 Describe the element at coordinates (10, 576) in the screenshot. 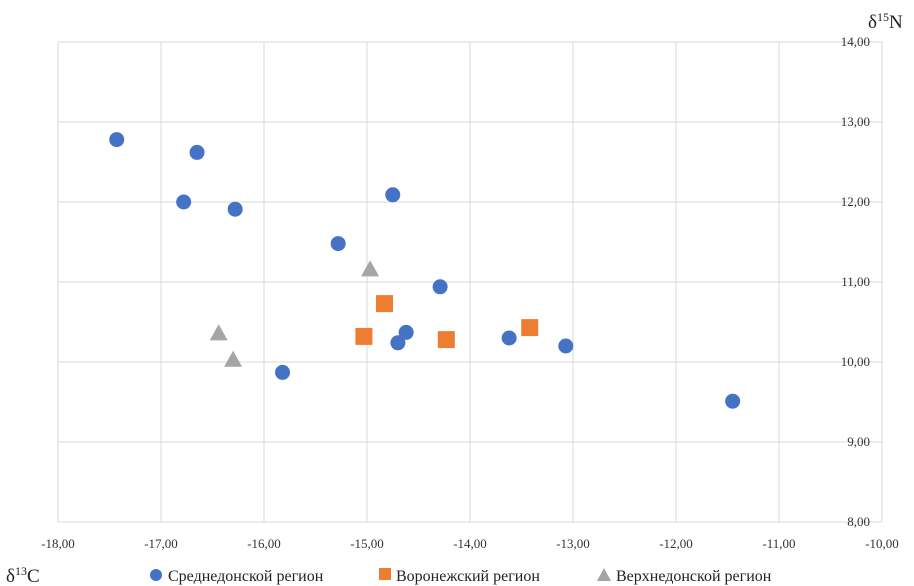

I see `x-axis-title-base: δ` at that location.